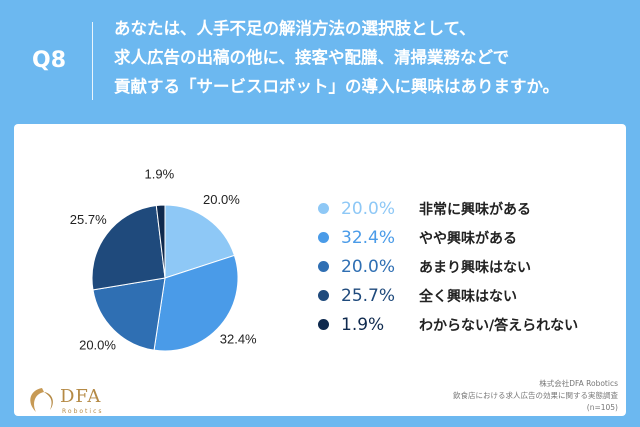  I want to click on legend-item-2: 32.4% やや興味がある, so click(468, 237).